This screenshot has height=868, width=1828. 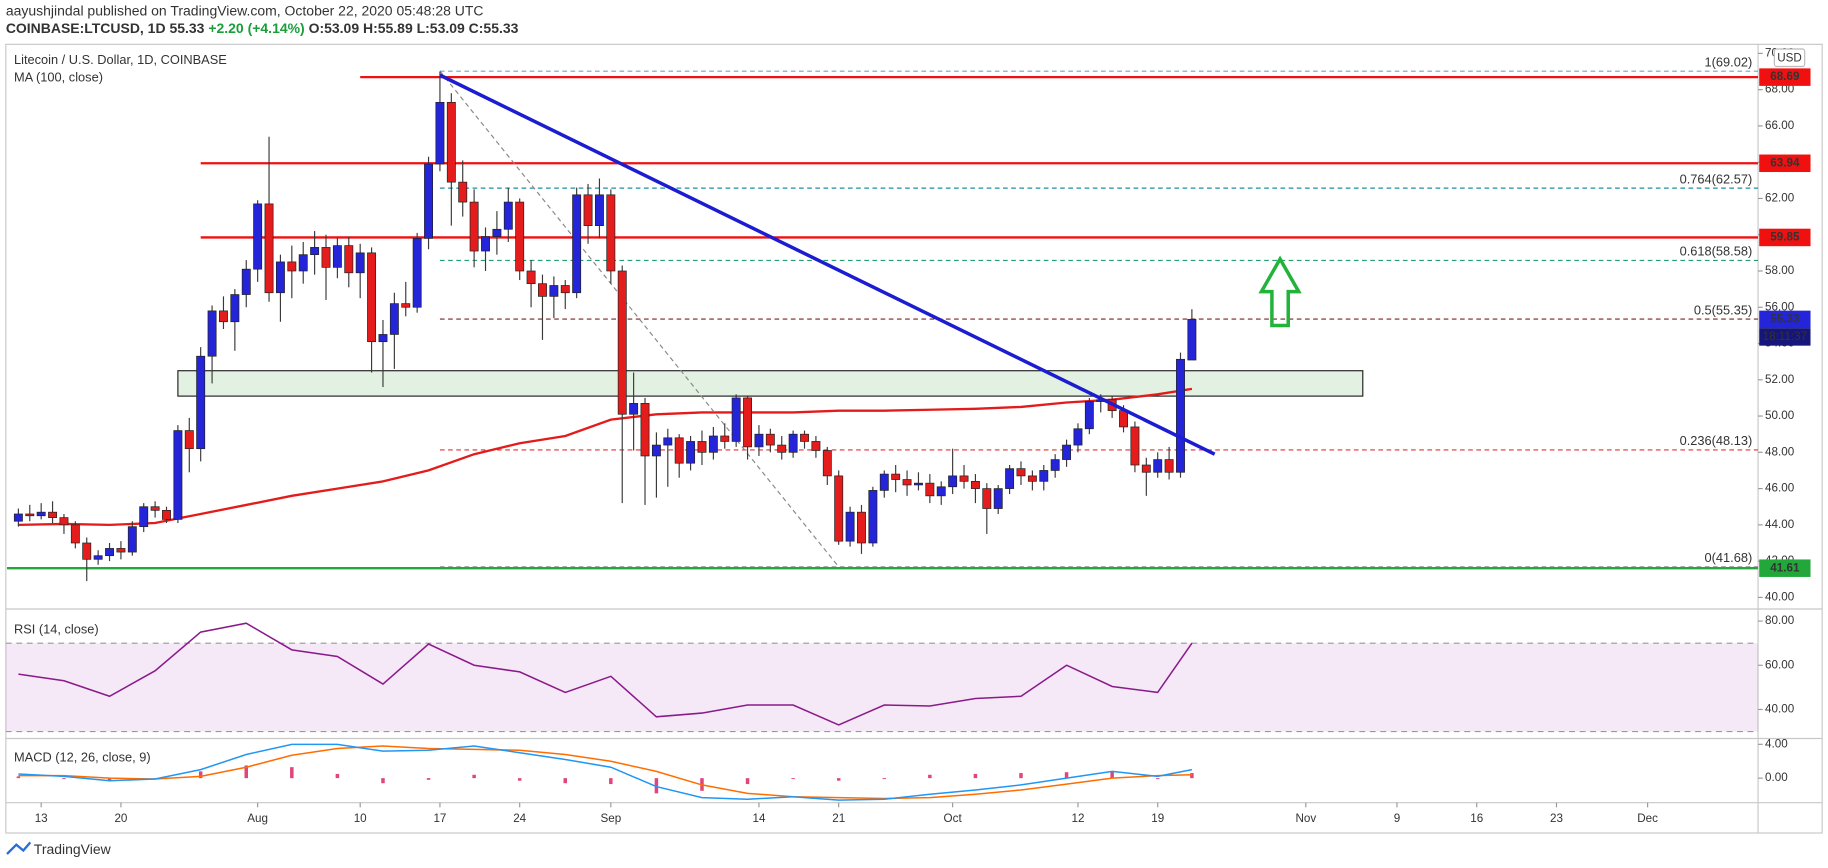 What do you see at coordinates (1157, 818) in the screenshot?
I see `x-tick-label: 19` at bounding box center [1157, 818].